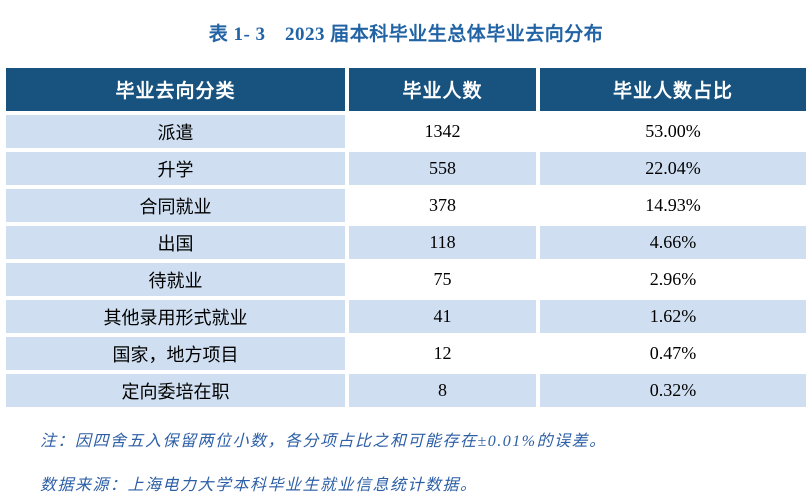 The image size is (812, 503). Describe the element at coordinates (442, 353) in the screenshot. I see `cell-count: 12` at that location.